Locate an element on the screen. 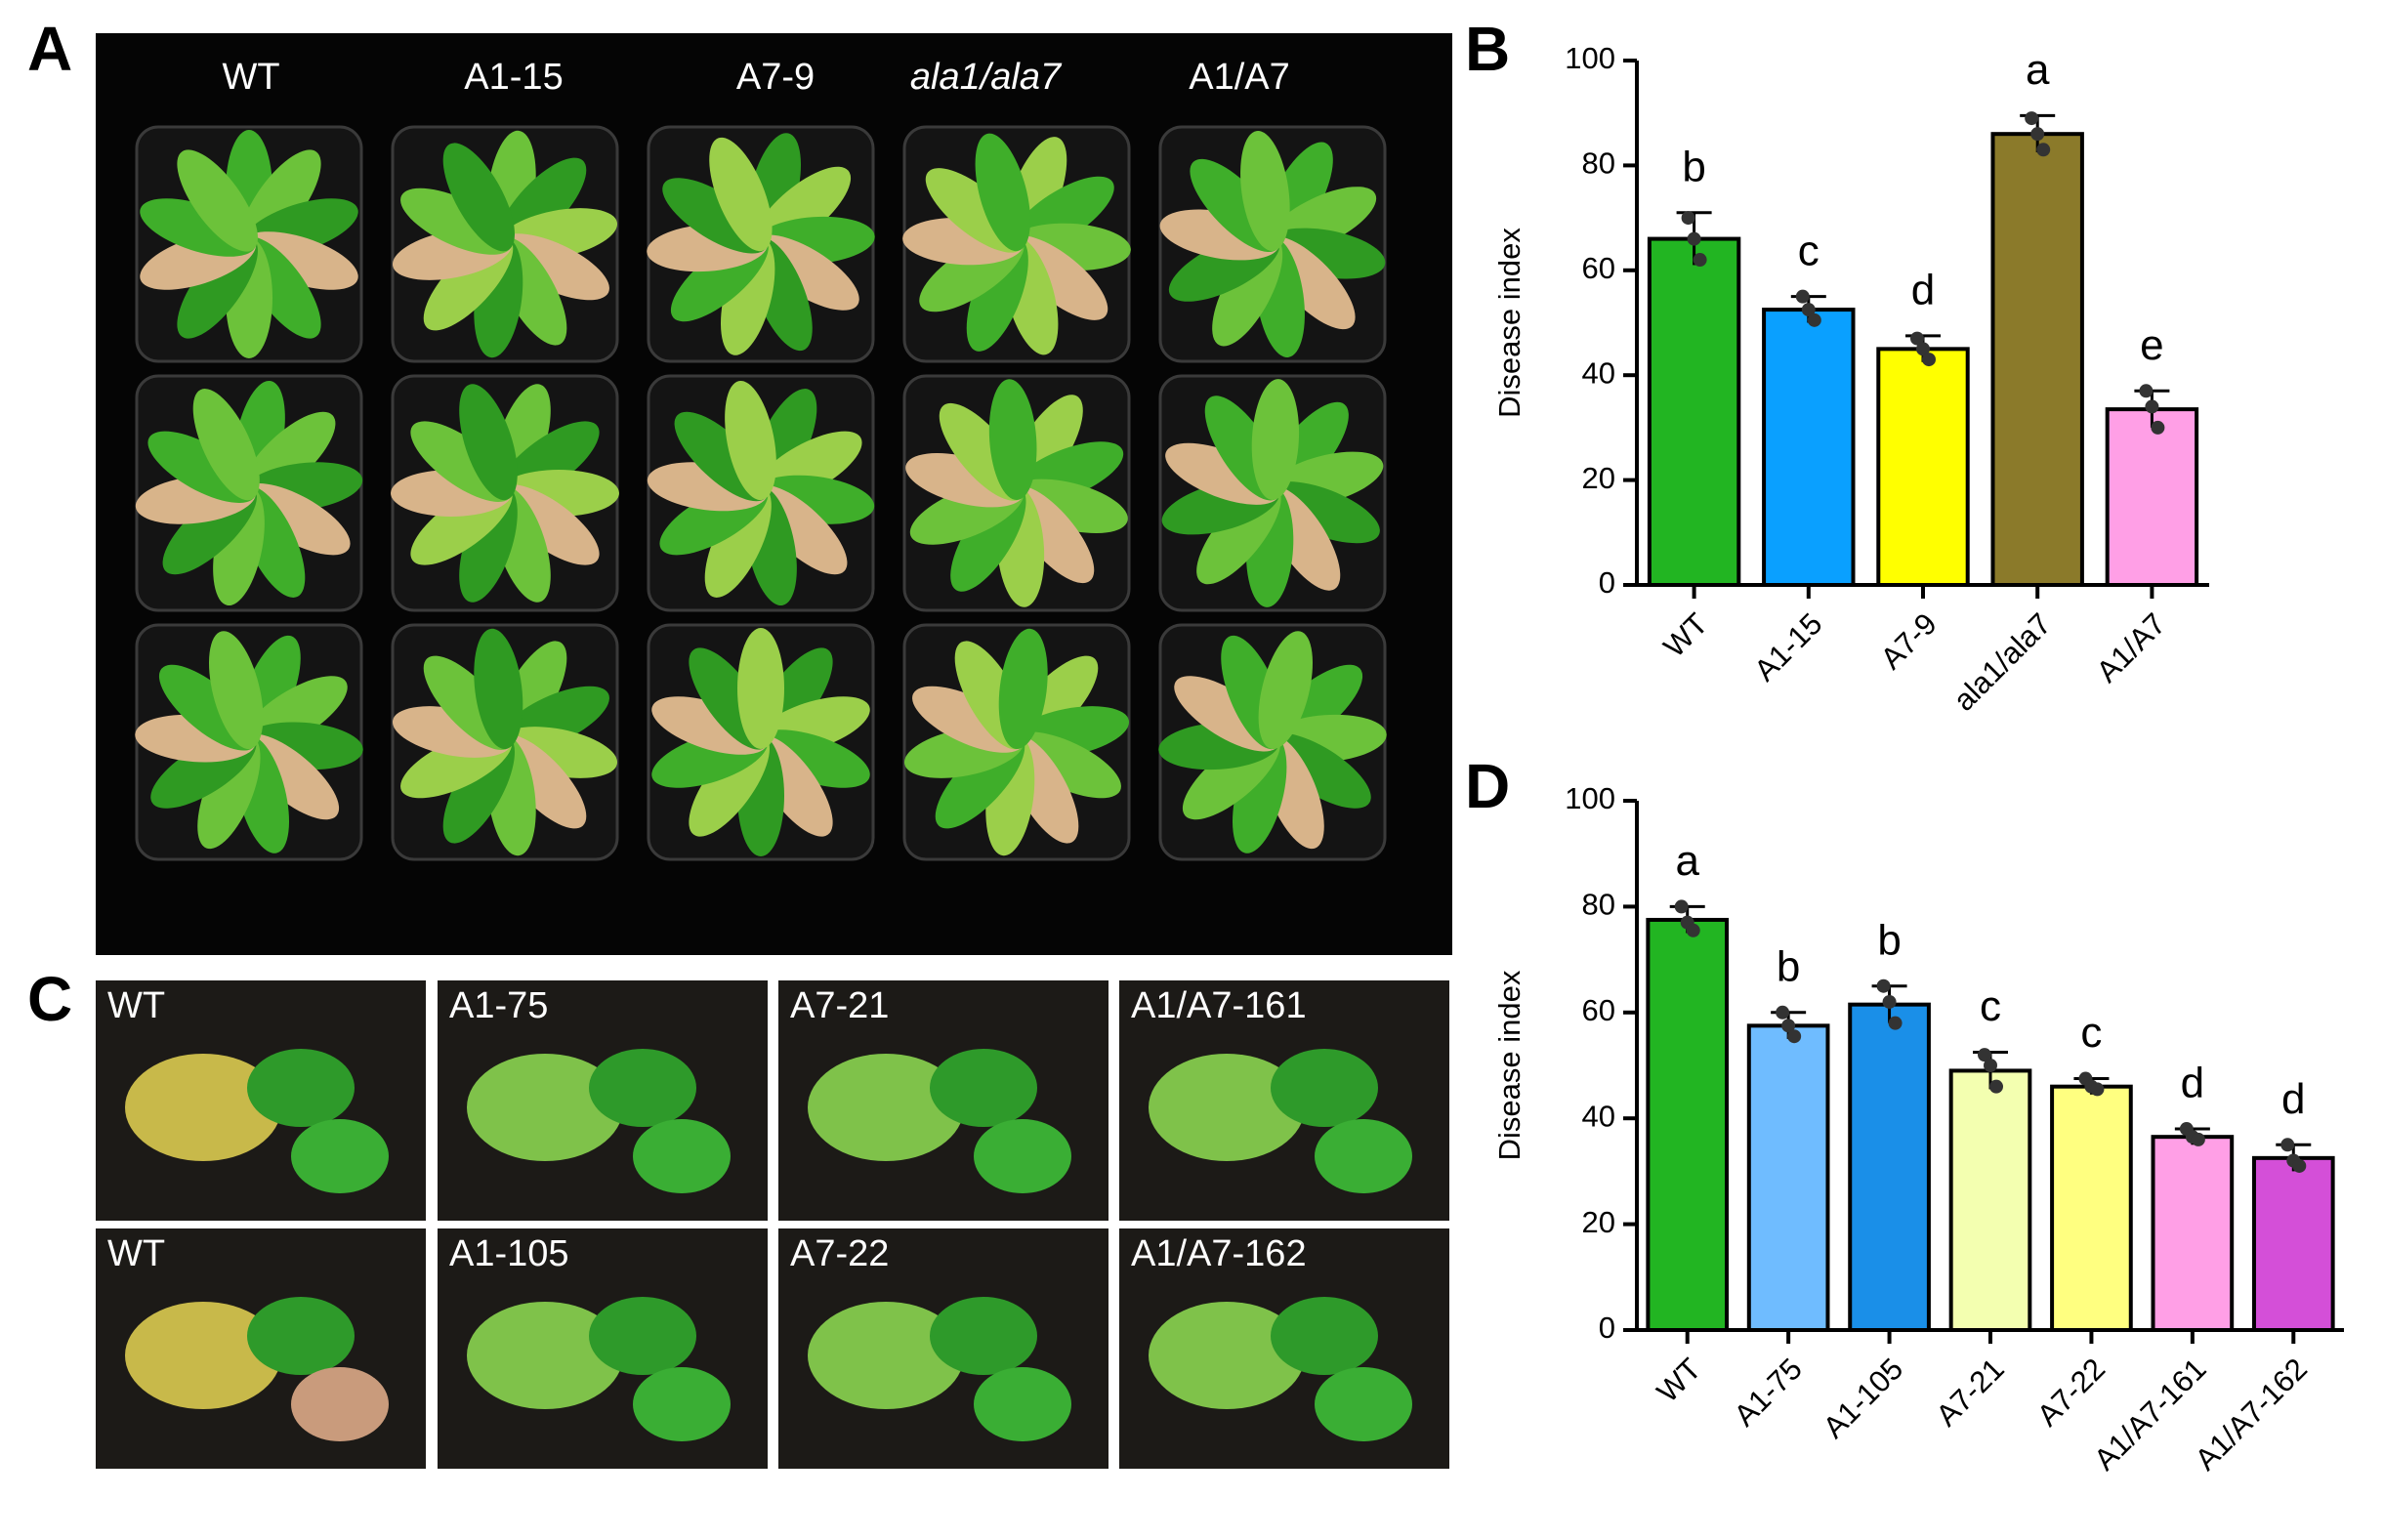  seedling-label: WT is located at coordinates (136, 1253).